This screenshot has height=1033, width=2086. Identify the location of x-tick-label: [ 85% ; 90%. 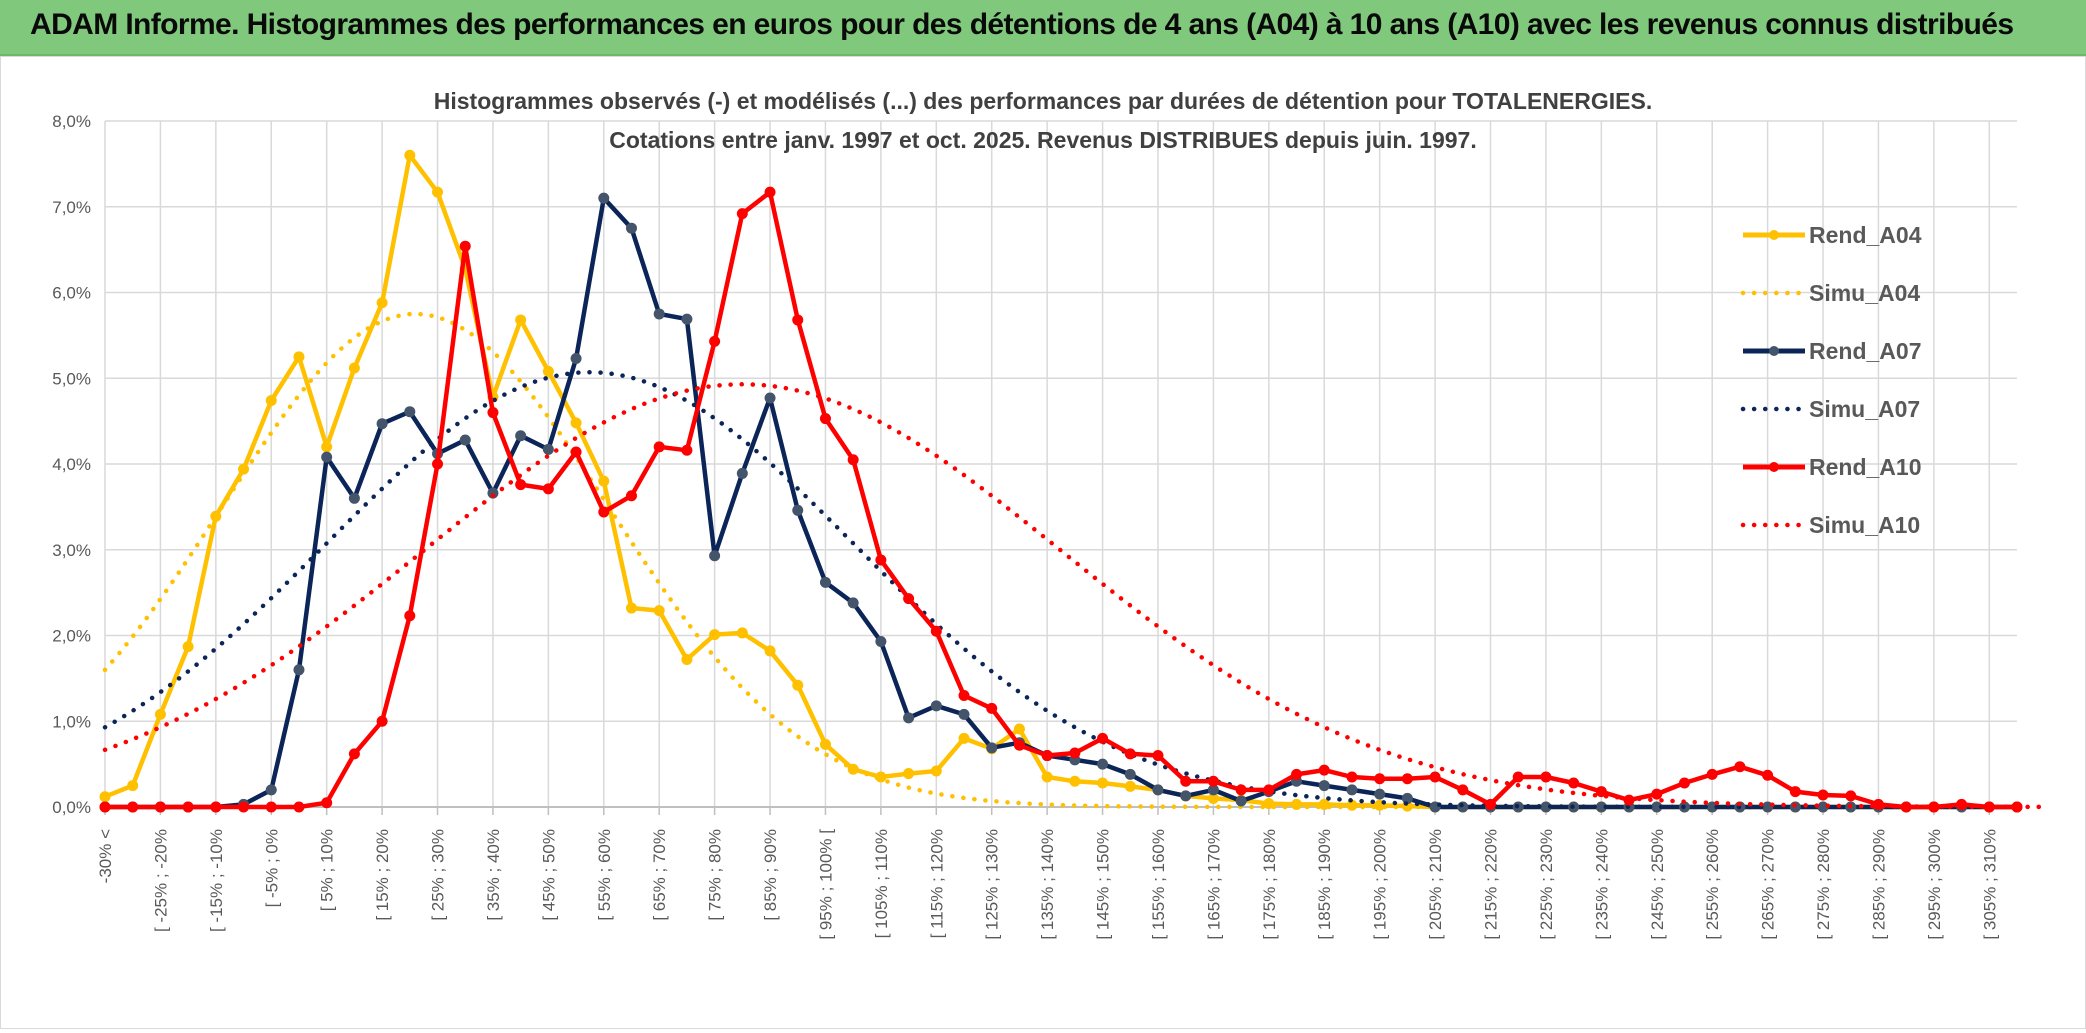
(770, 875).